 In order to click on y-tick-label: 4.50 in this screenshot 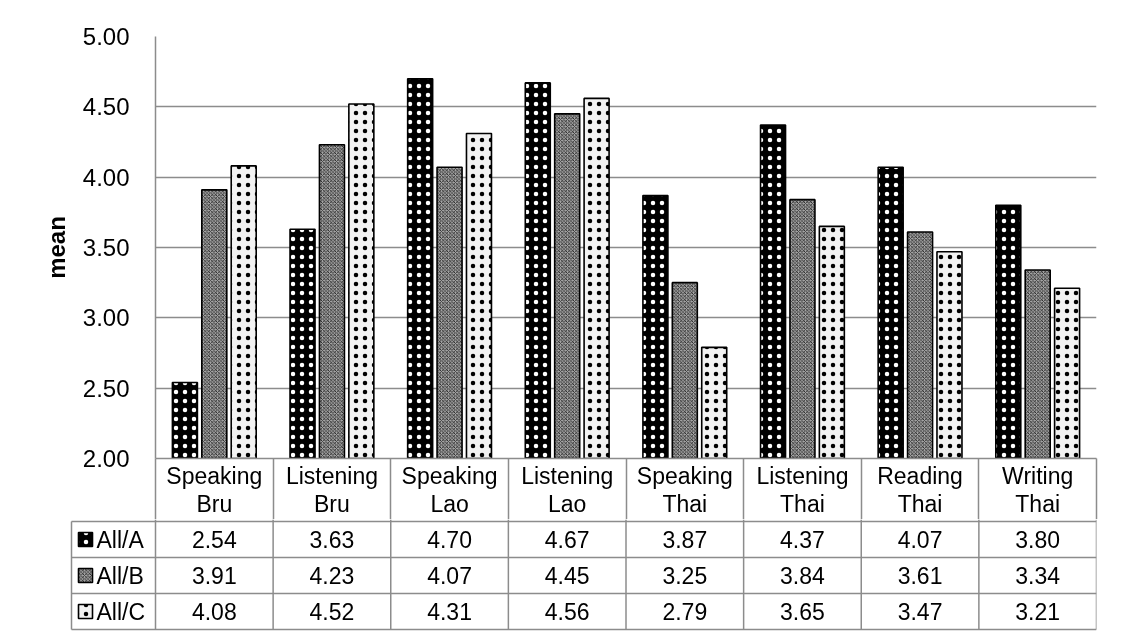, I will do `click(106, 107)`.